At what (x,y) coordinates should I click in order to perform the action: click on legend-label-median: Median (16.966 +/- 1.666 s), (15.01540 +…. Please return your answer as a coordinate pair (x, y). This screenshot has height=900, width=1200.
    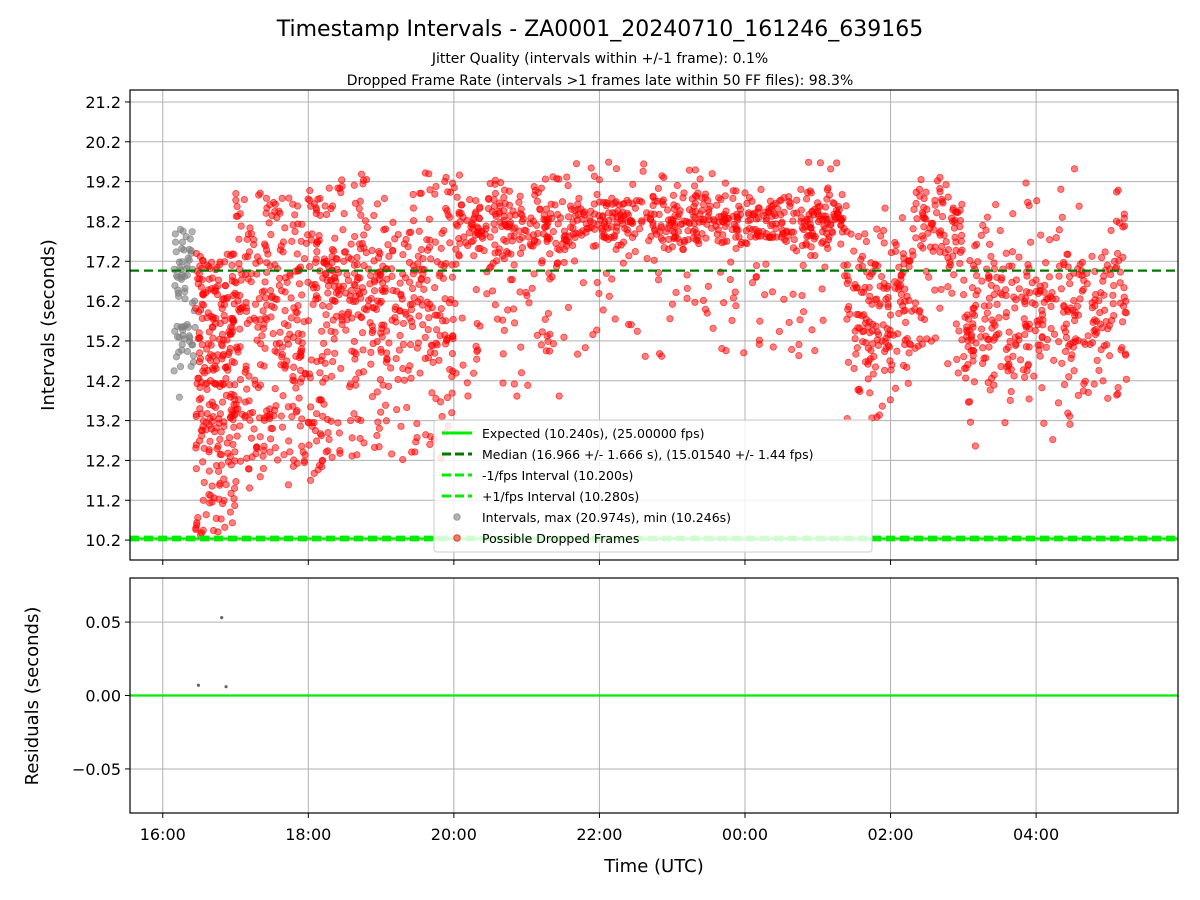
    Looking at the image, I should click on (647, 454).